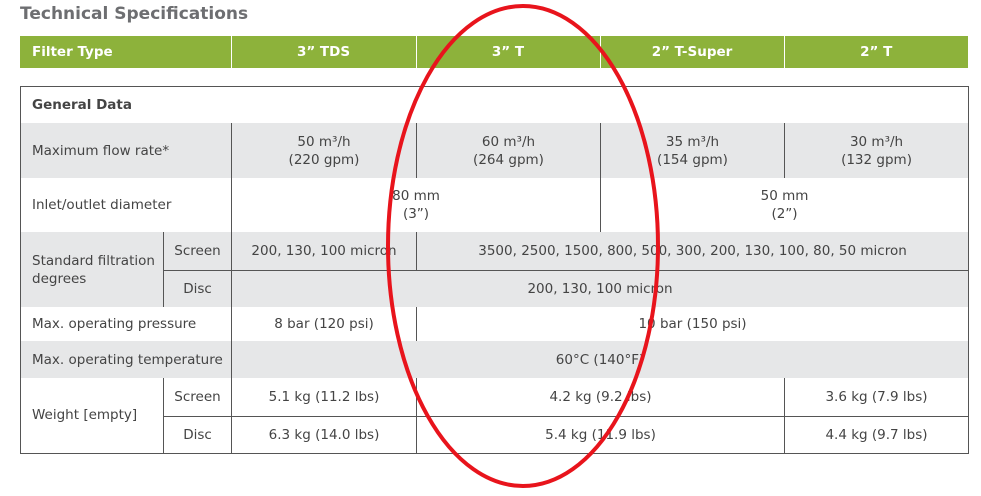  Describe the element at coordinates (876, 434) in the screenshot. I see `cell: 4.4 kg (9.7 lbs)` at that location.